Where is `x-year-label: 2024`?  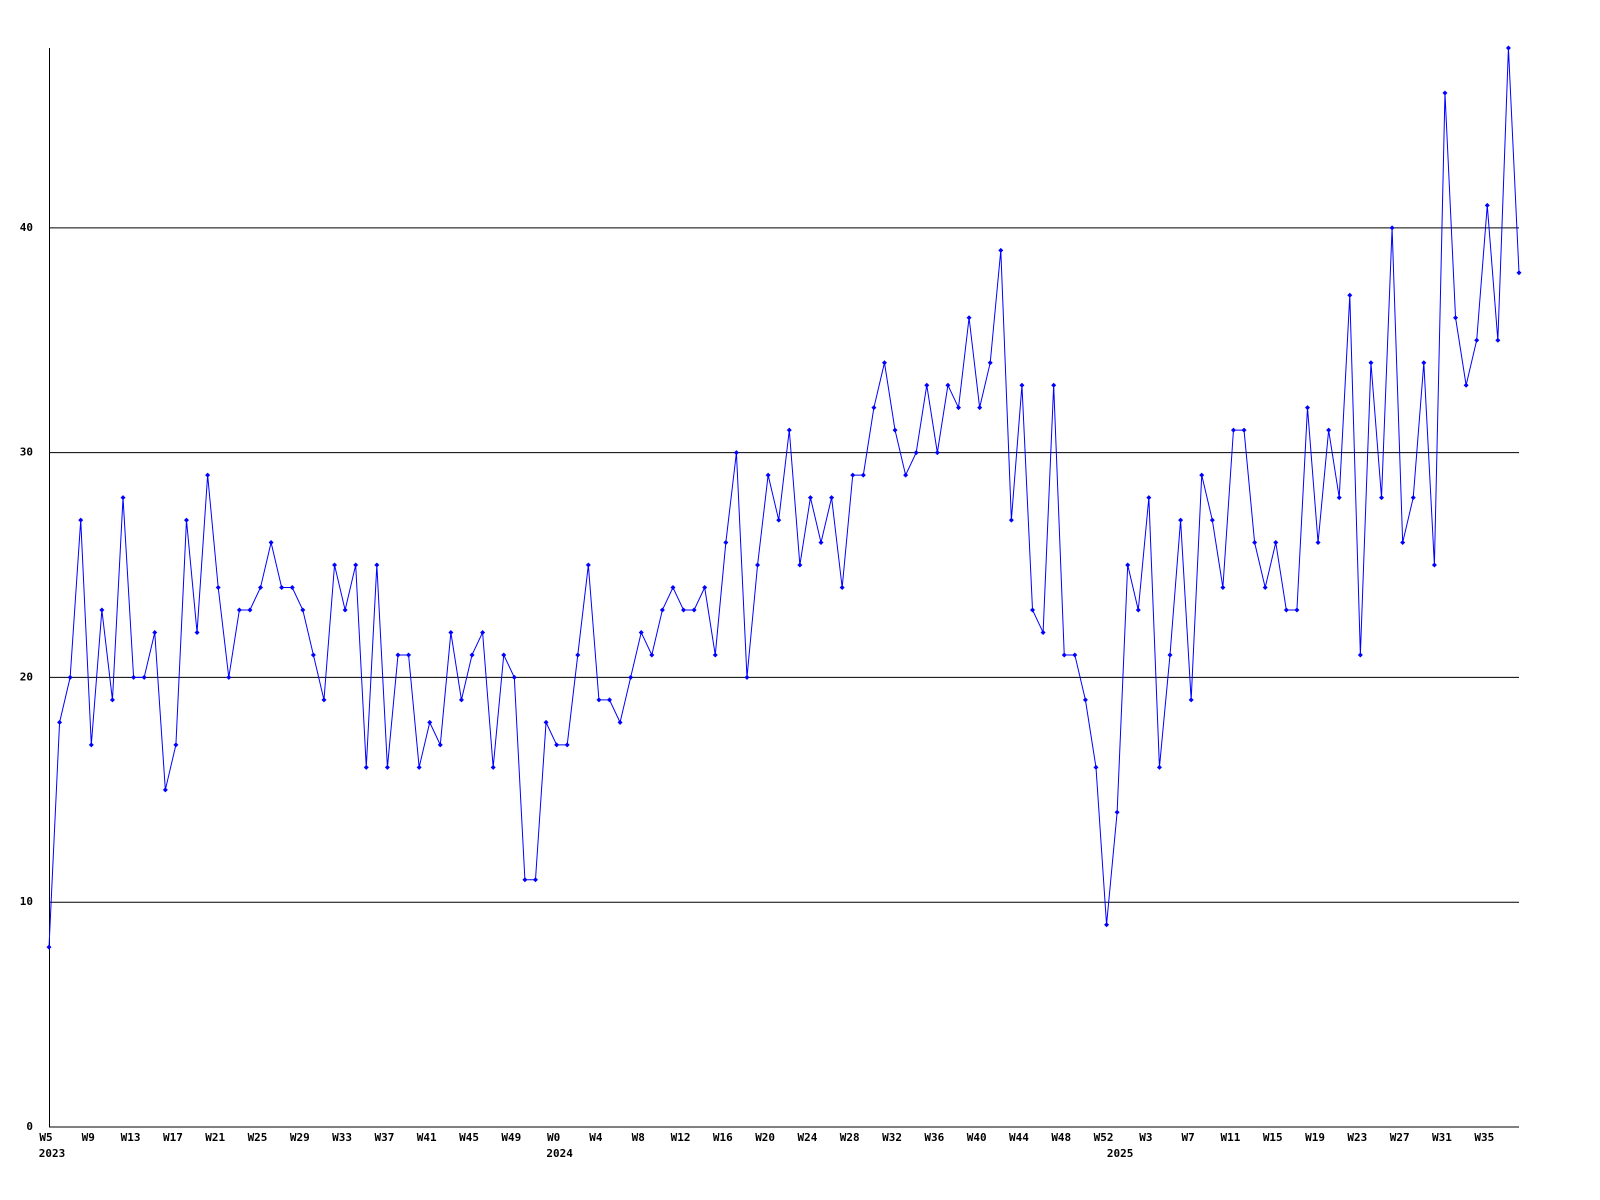
x-year-label: 2024 is located at coordinates (559, 1153).